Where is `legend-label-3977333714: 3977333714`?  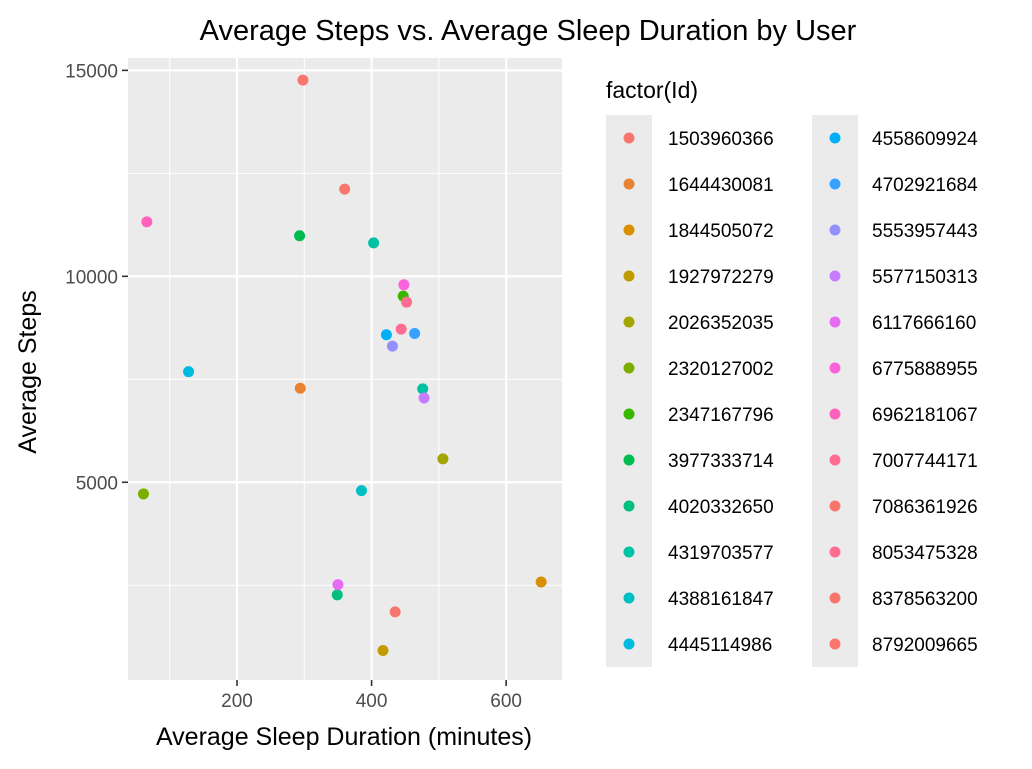
legend-label-3977333714: 3977333714 is located at coordinates (721, 461).